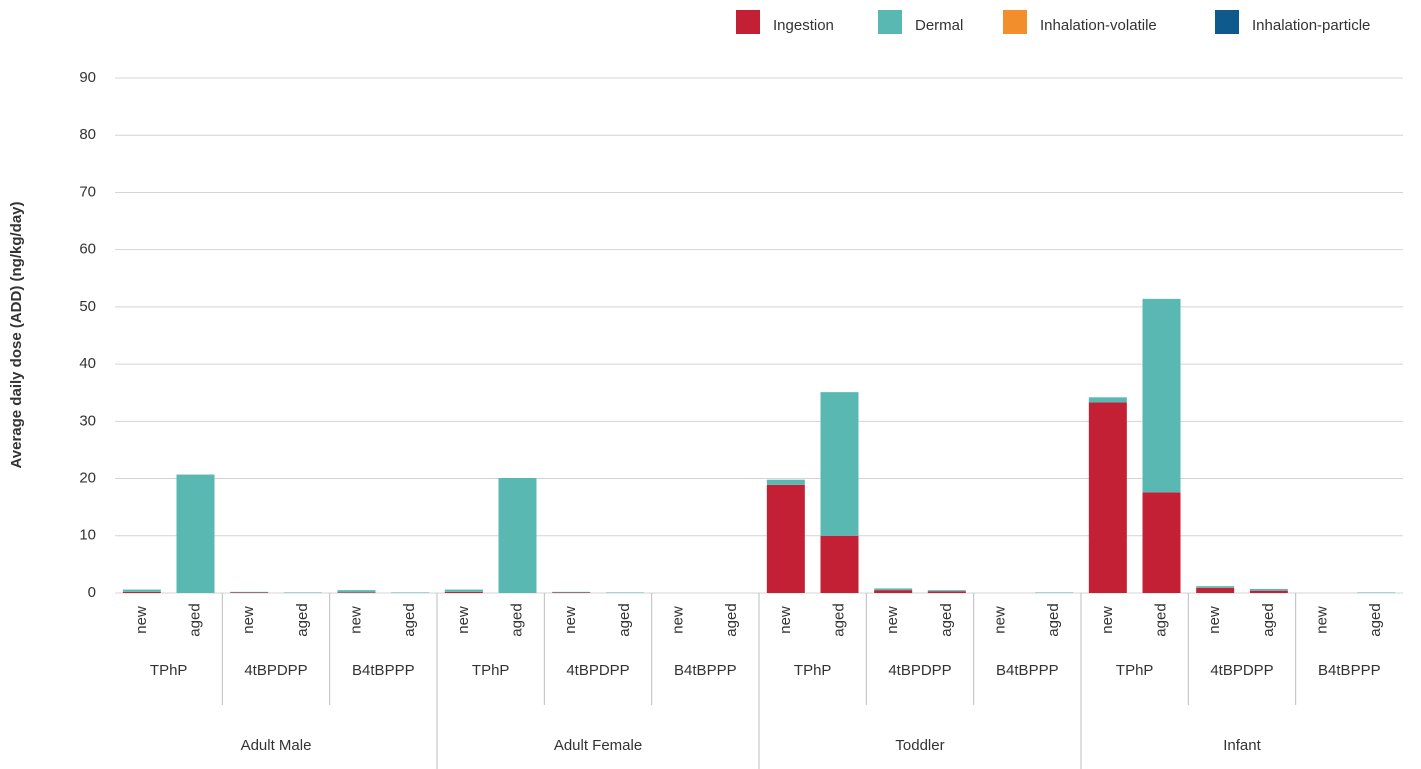 This screenshot has width=1421, height=769. What do you see at coordinates (87, 420) in the screenshot?
I see `y-tick-label: 30` at bounding box center [87, 420].